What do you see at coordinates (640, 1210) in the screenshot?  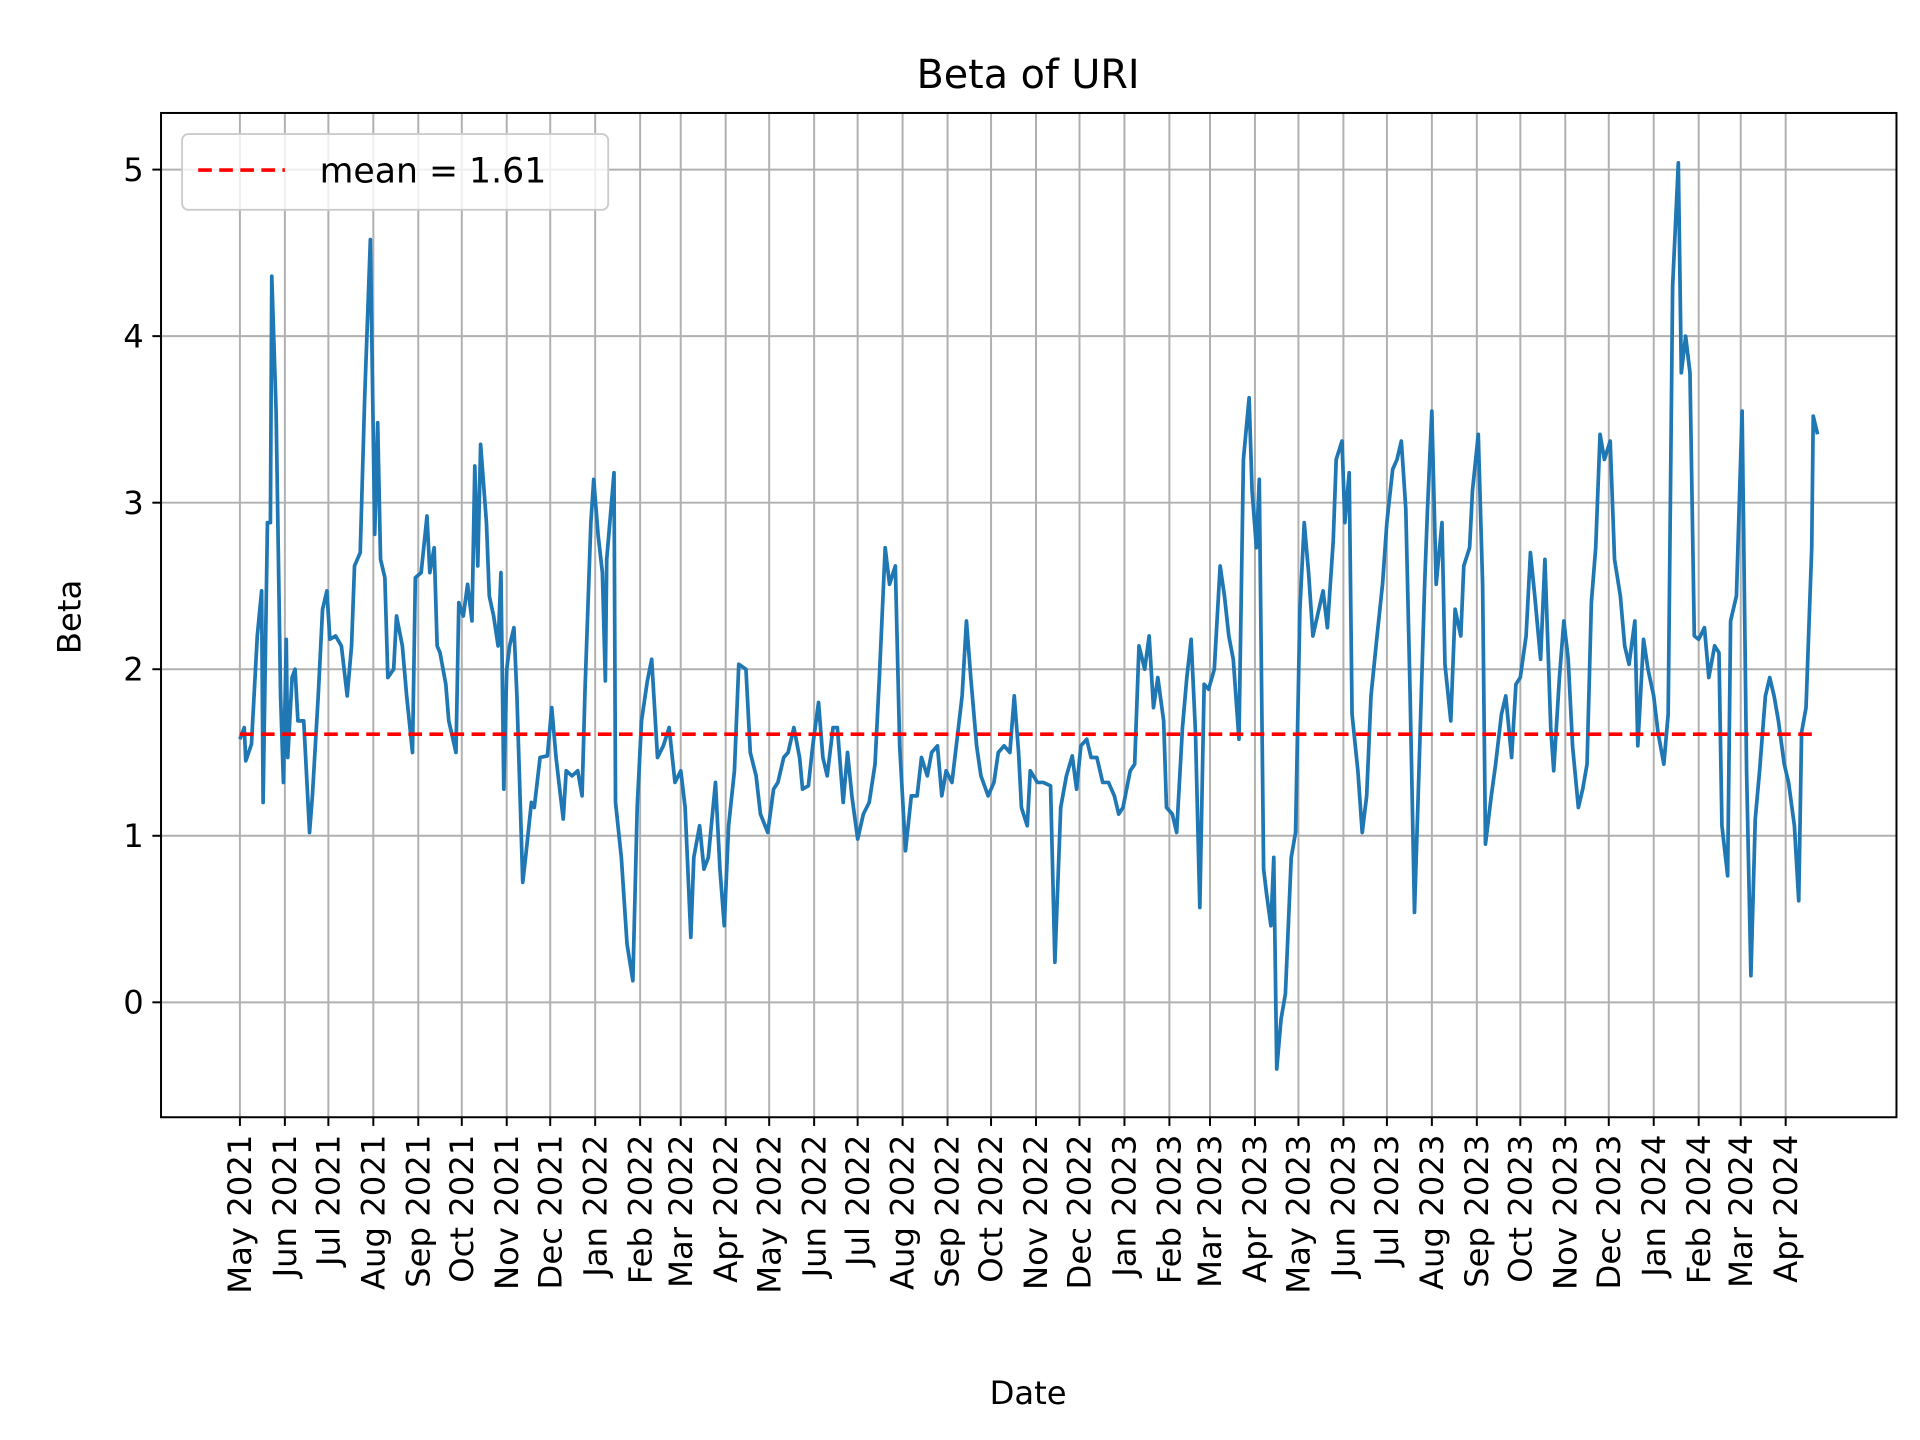 I see `x-tick-label: Feb 2022` at bounding box center [640, 1210].